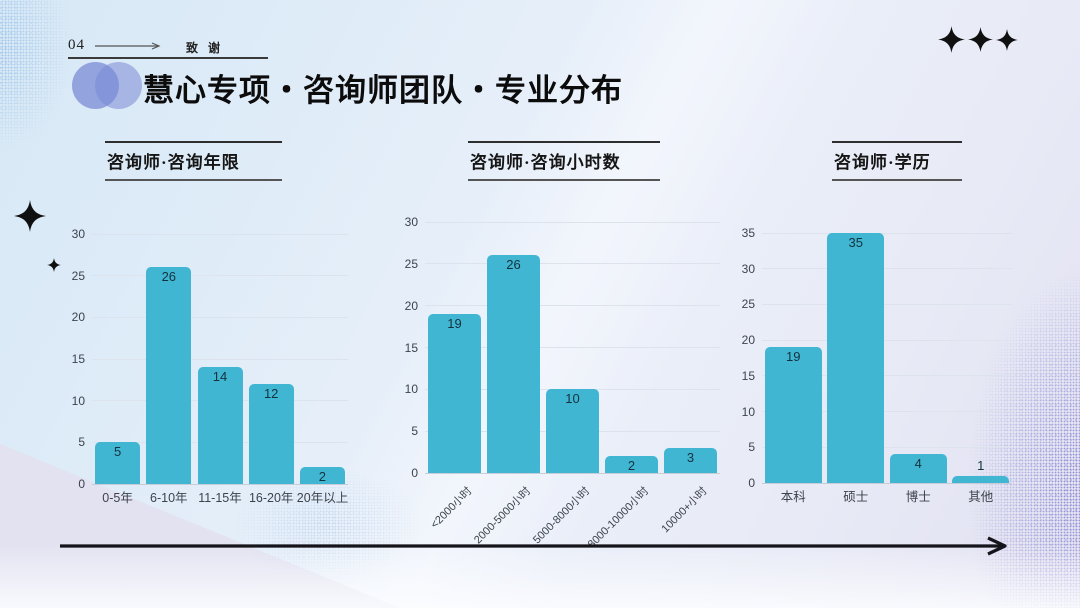 This screenshot has height=608, width=1080. What do you see at coordinates (1016, 379) in the screenshot?
I see `speckle-texture-right` at bounding box center [1016, 379].